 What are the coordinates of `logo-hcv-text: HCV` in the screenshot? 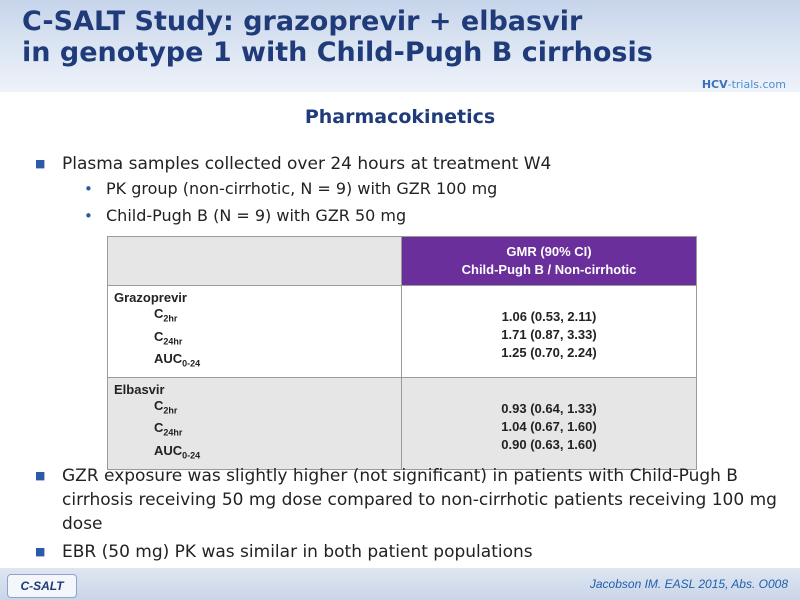 It's located at (714, 84).